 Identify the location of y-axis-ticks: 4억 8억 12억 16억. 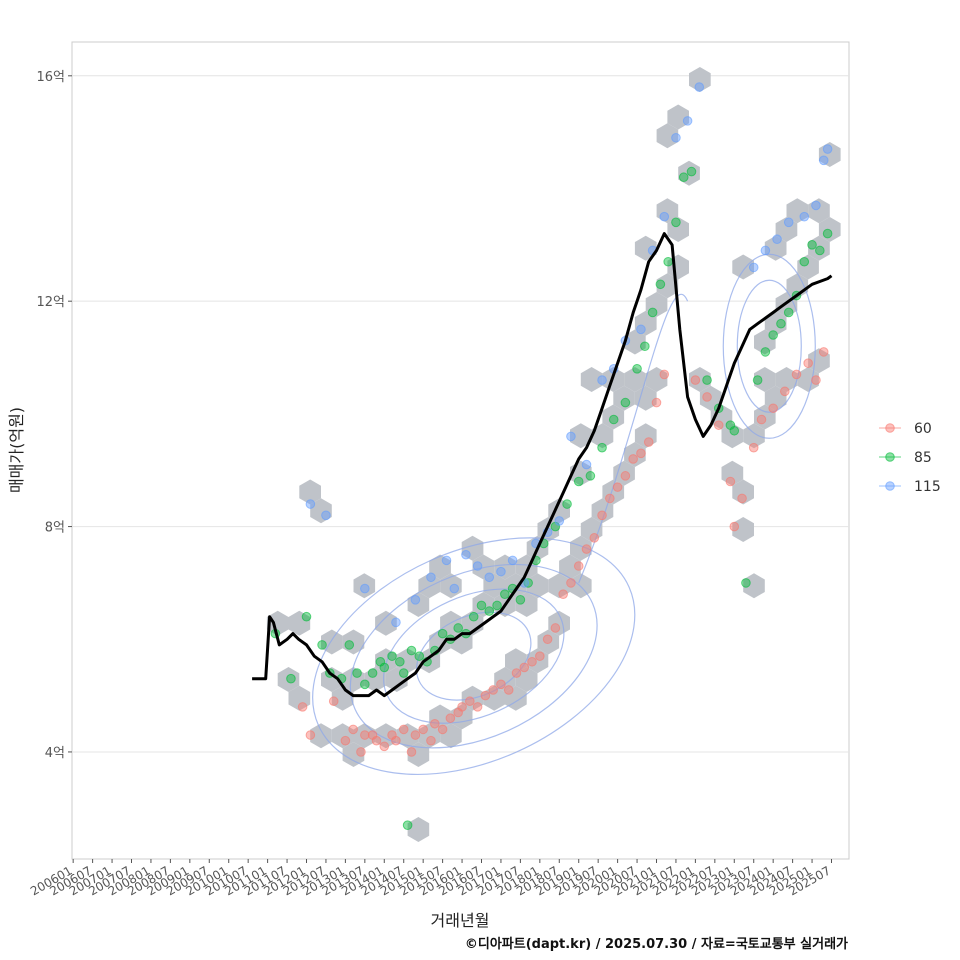
(54, 415).